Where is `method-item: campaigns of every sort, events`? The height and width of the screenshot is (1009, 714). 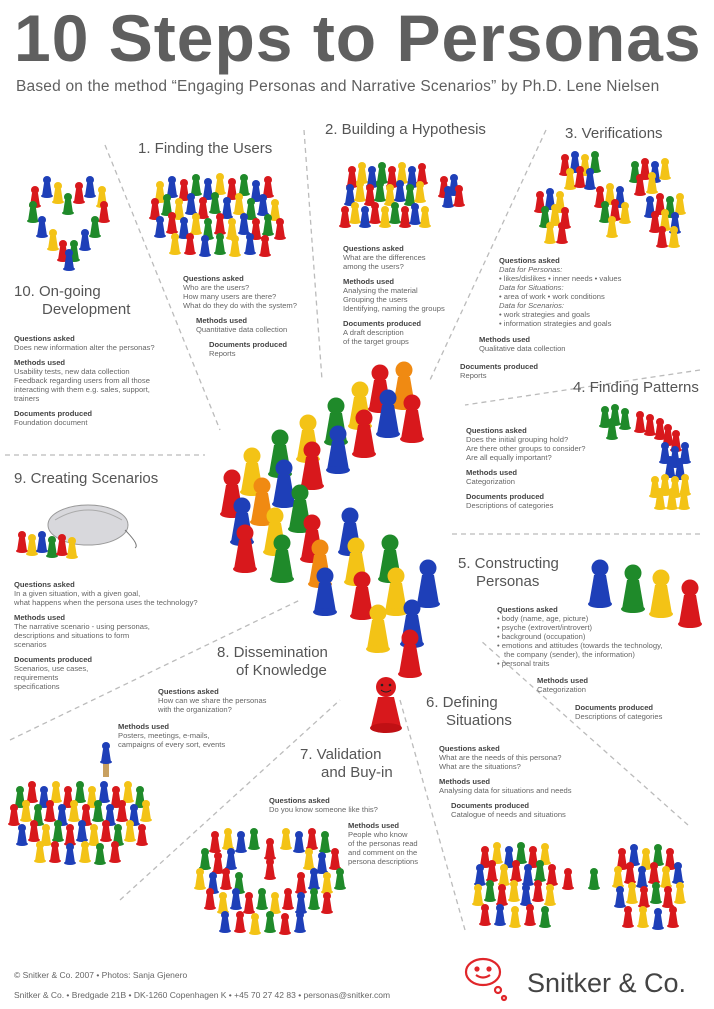 method-item: campaigns of every sort, events is located at coordinates (172, 744).